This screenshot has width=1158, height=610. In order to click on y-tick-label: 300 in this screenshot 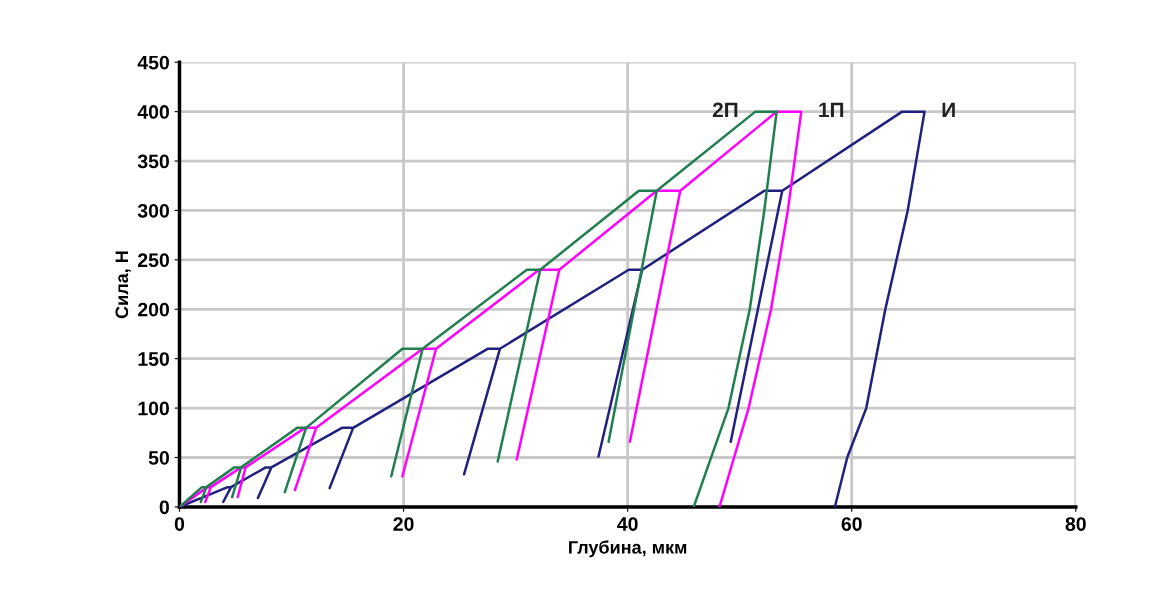, I will do `click(153, 210)`.